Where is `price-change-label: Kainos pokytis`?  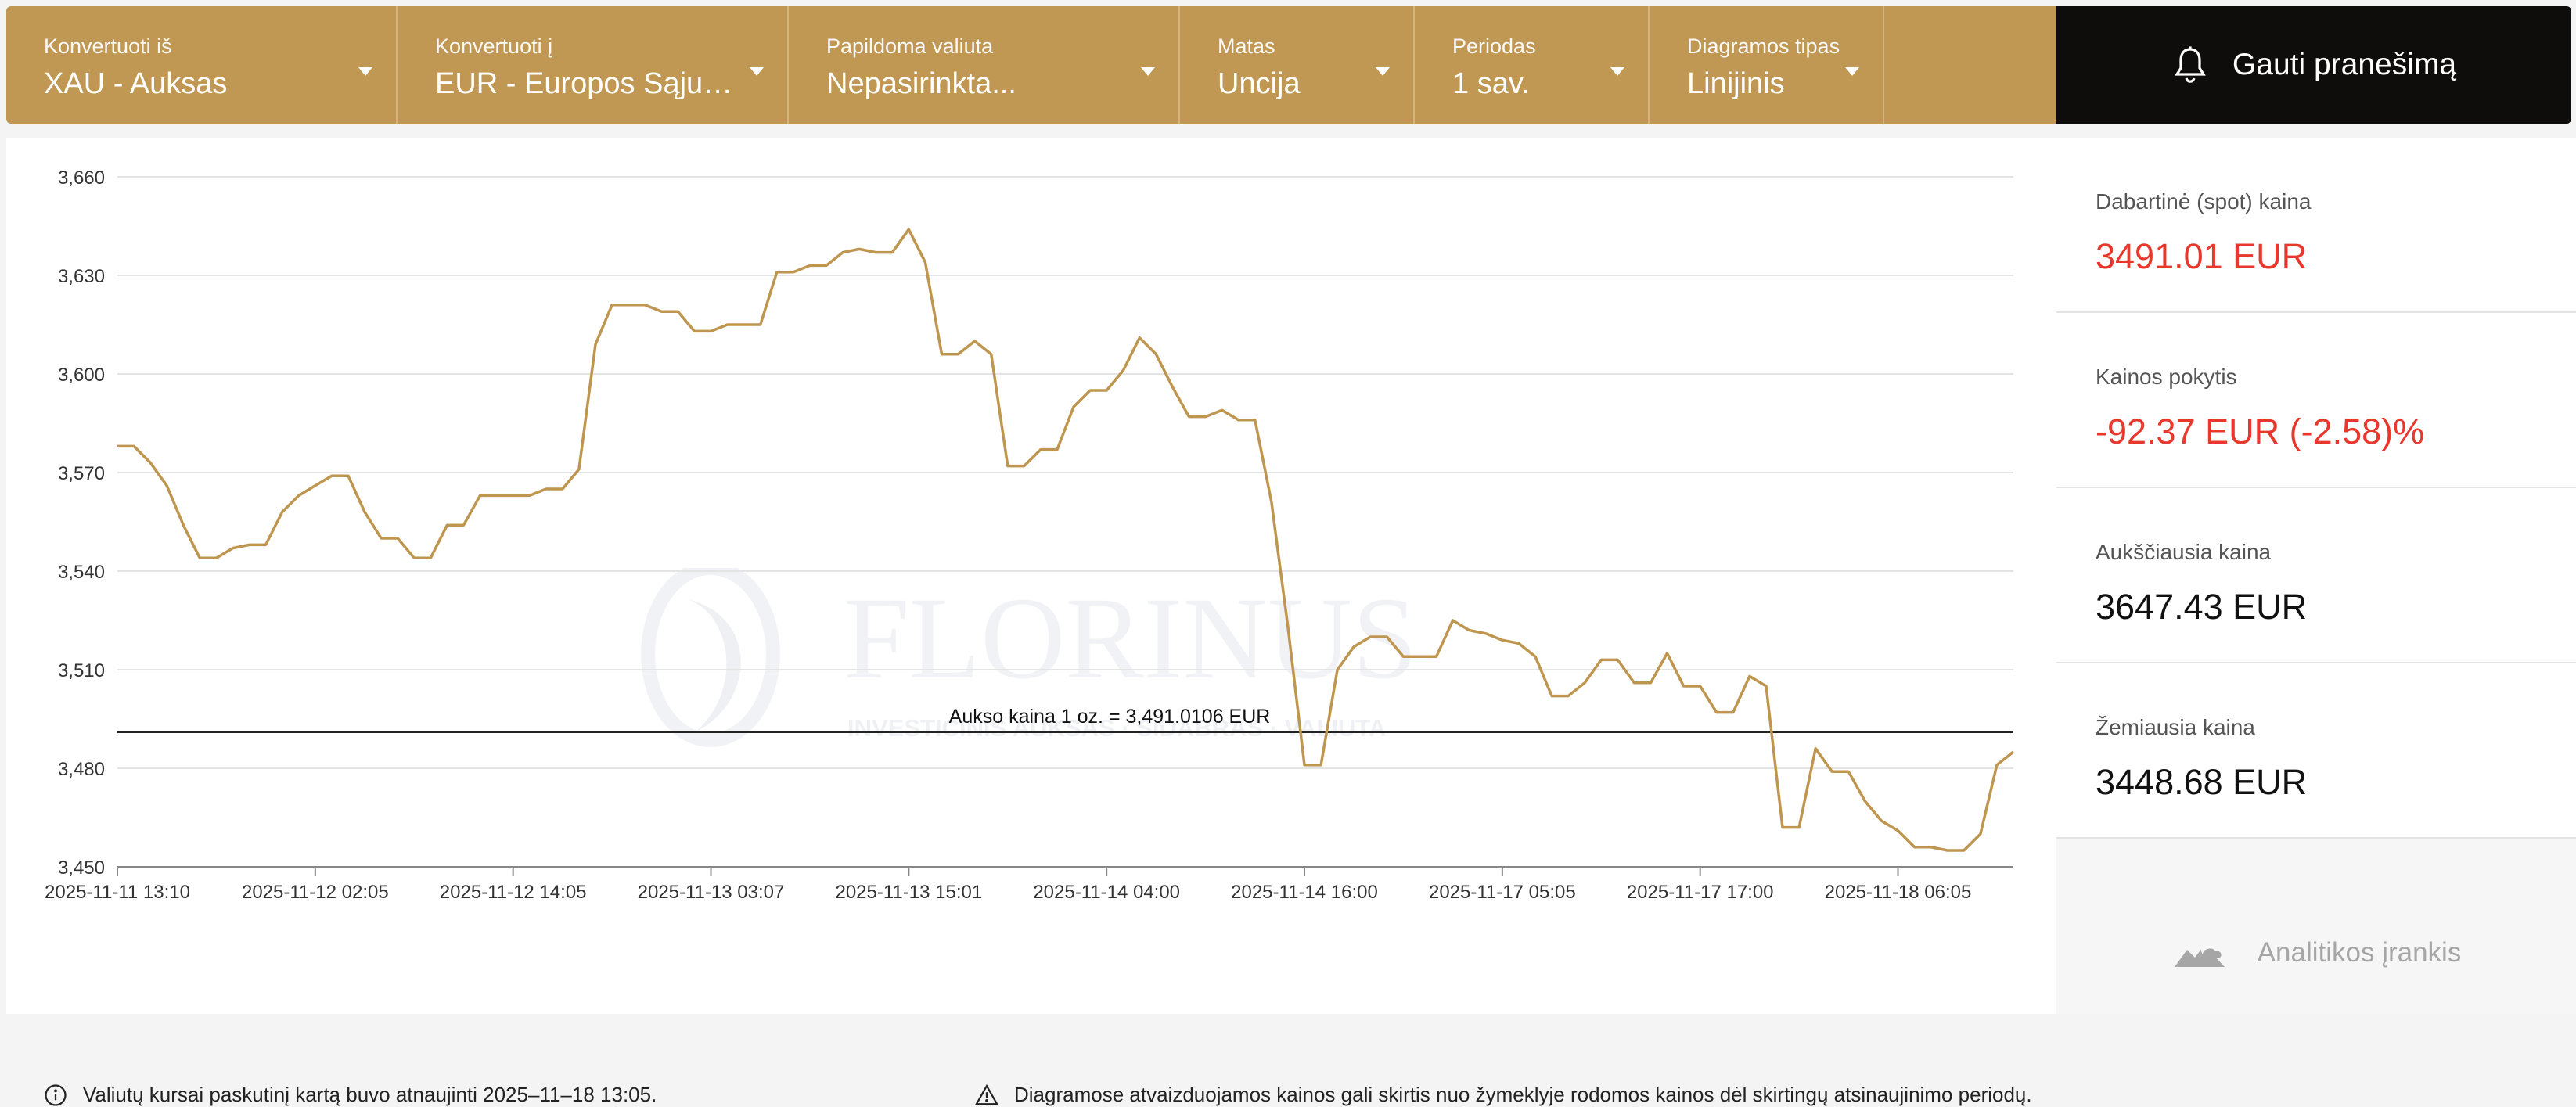 price-change-label: Kainos pokytis is located at coordinates (2166, 377).